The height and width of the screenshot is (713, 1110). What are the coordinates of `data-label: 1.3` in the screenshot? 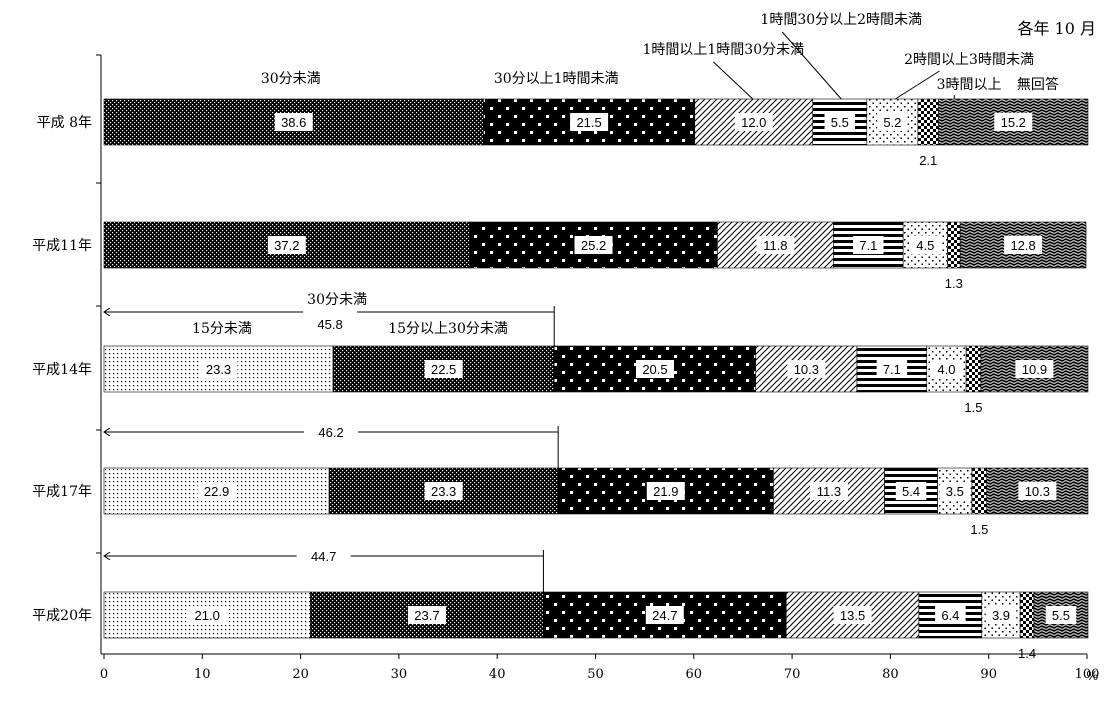 It's located at (954, 283).